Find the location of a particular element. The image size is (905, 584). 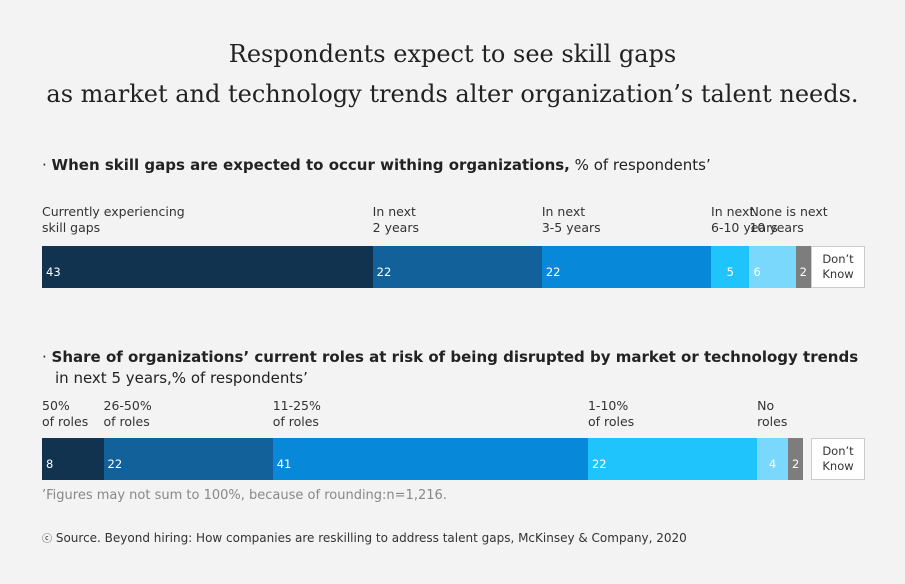

category-label: No roles is located at coordinates (772, 414).